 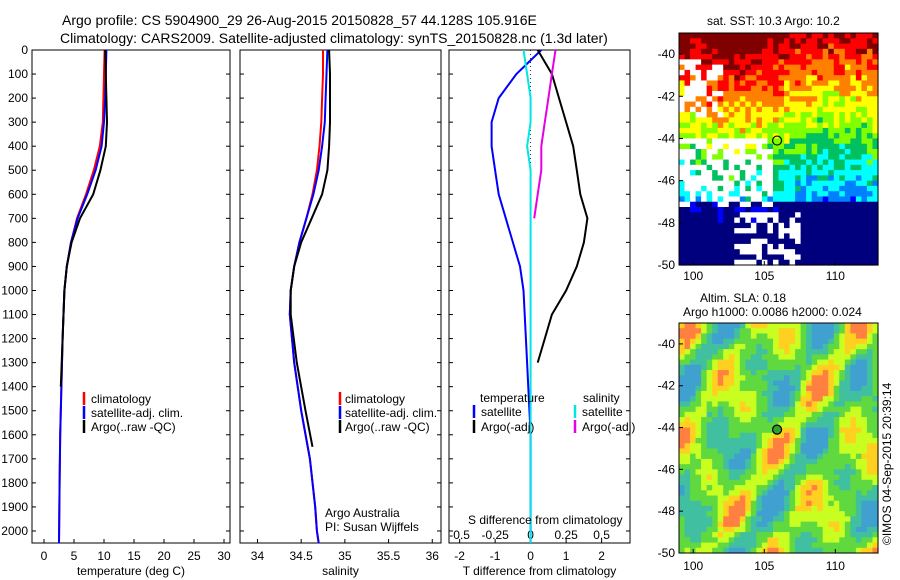 I want to click on y-tick-label: -48, so click(x=667, y=223).